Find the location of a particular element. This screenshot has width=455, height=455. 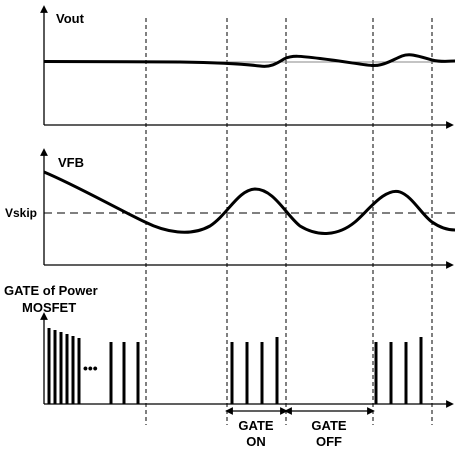

vfb-waveform is located at coordinates (249, 202).